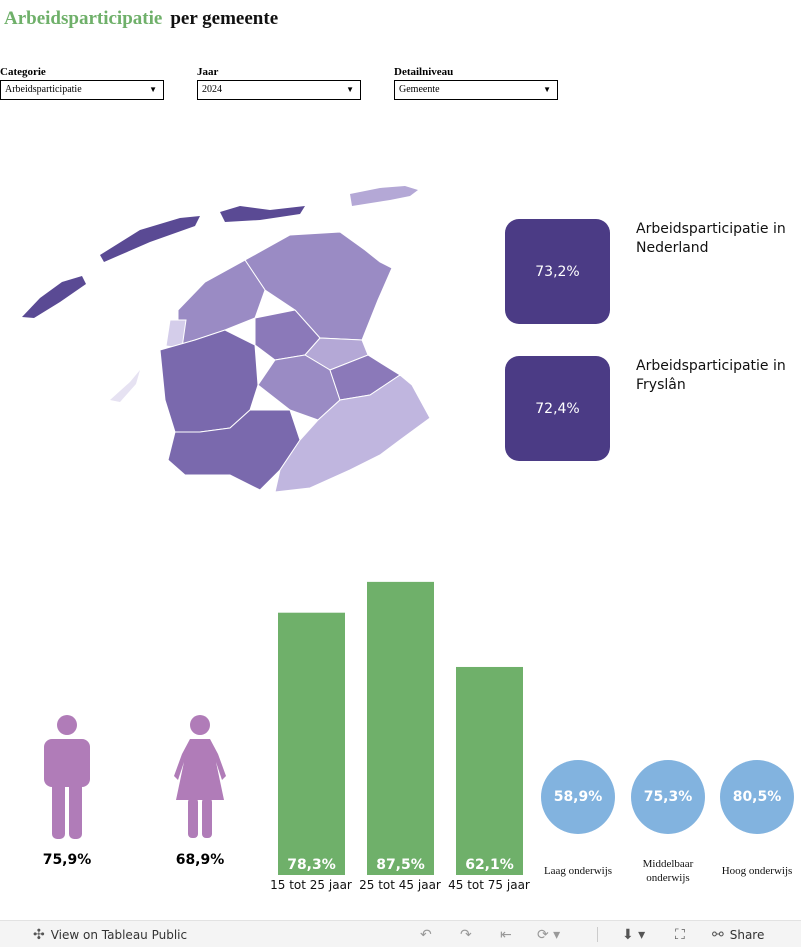 The image size is (801, 947). I want to click on tableau-logo-icon: ✣, so click(39, 935).